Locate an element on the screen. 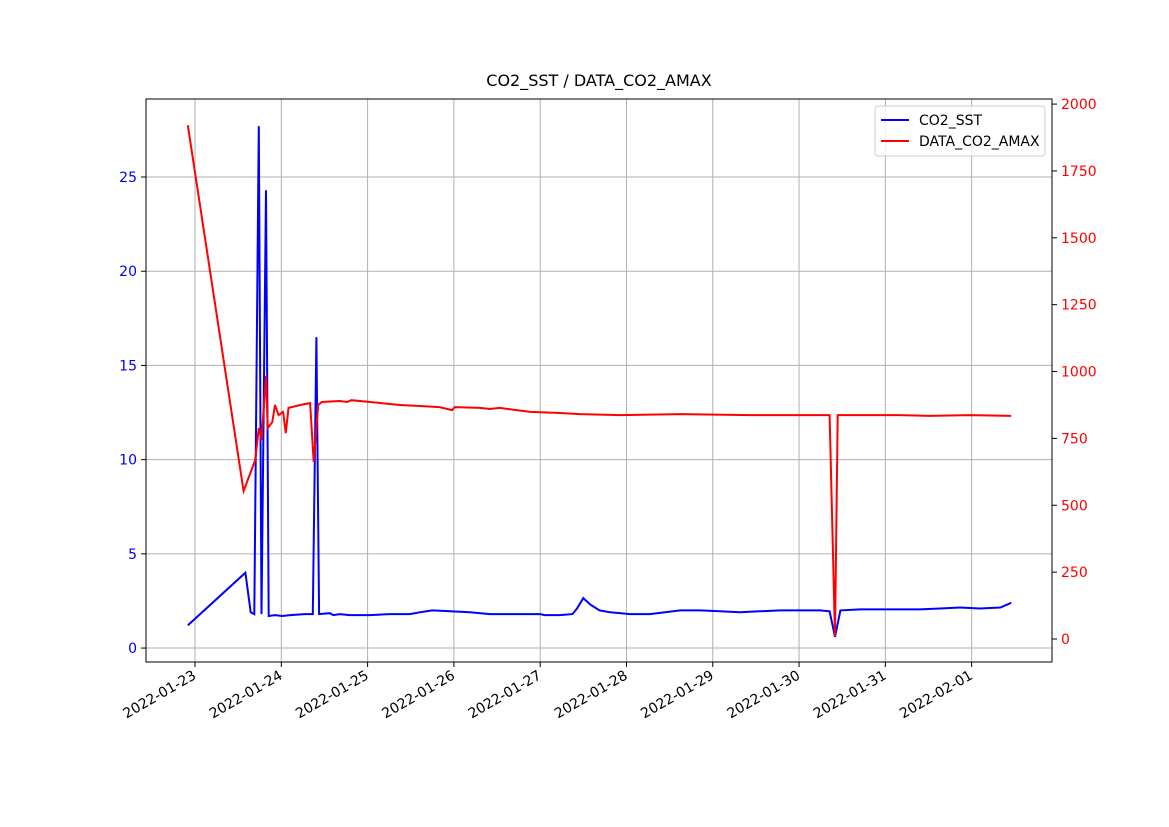 This screenshot has height=827, width=1169. x-tick-label: 2022-01-29 is located at coordinates (677, 695).